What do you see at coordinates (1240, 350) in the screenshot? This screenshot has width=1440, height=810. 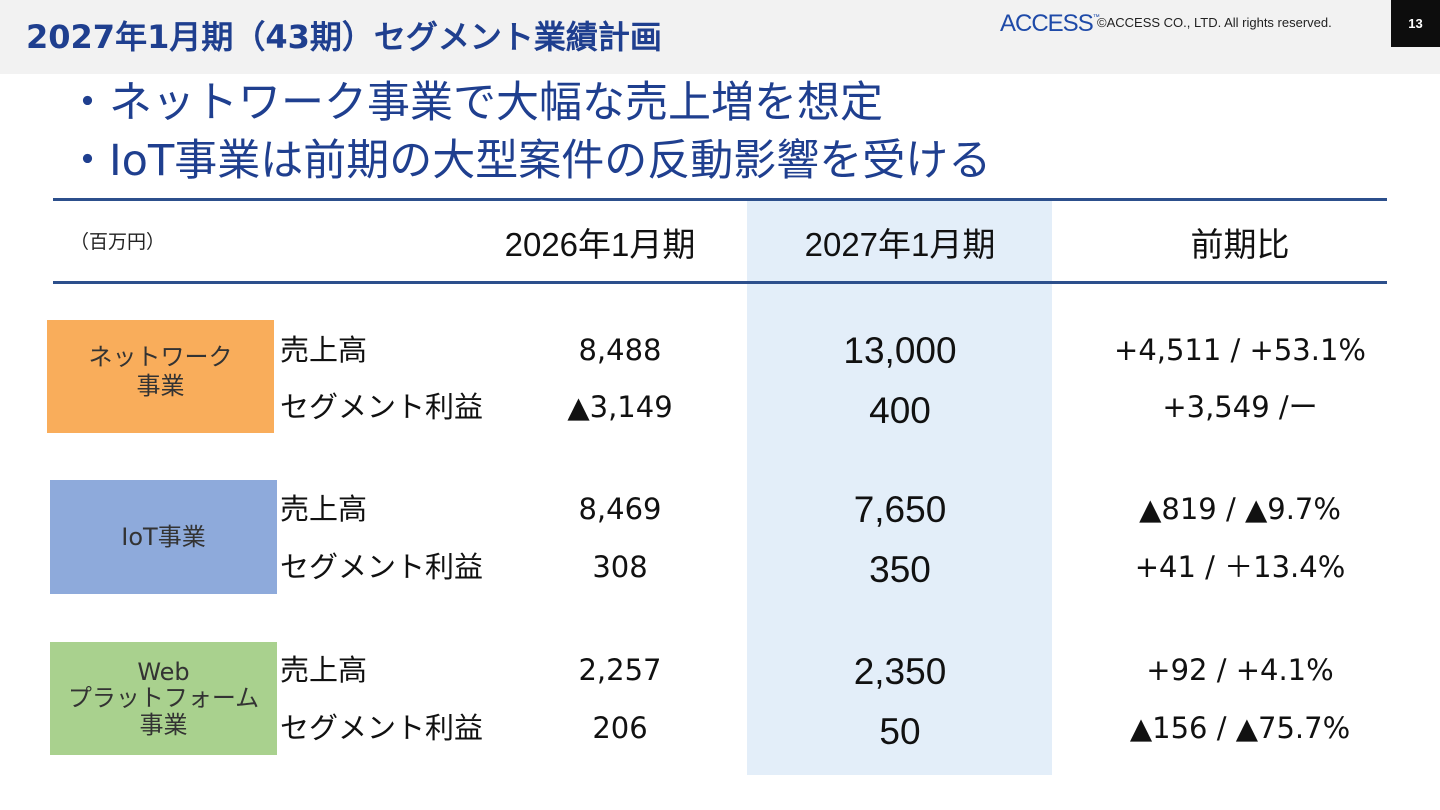 I see `row-yoy: +4,511 / +53.1%` at bounding box center [1240, 350].